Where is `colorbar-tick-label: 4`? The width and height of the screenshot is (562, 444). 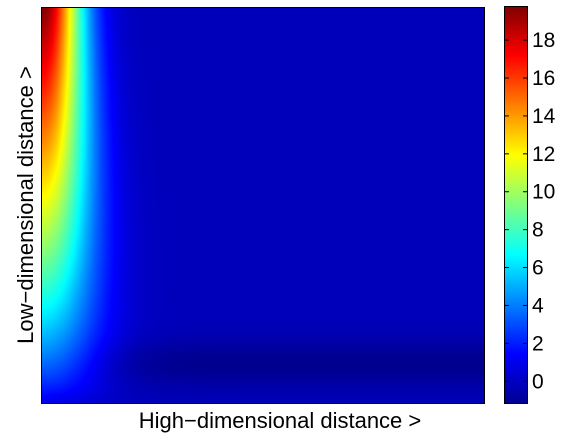
colorbar-tick-label: 4 is located at coordinates (538, 305).